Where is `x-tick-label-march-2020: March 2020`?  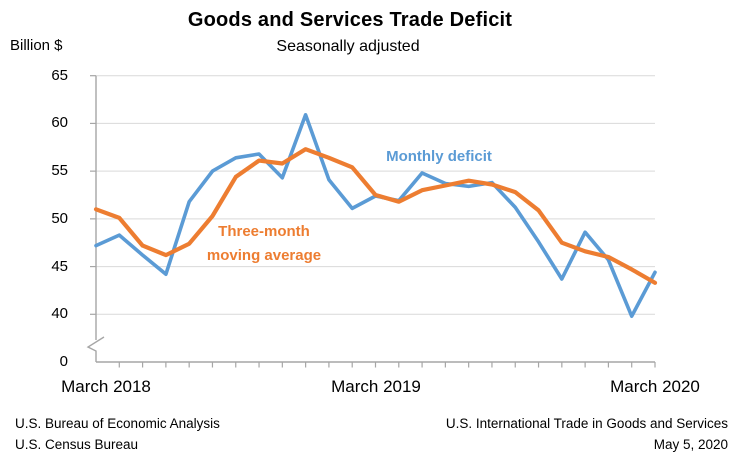
x-tick-label-march-2020: March 2020 is located at coordinates (655, 386).